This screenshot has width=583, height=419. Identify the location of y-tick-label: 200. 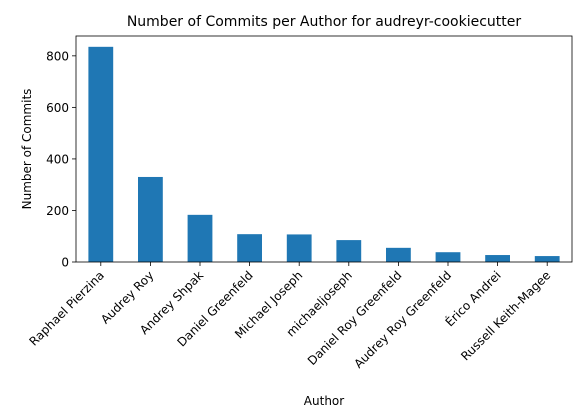
(57, 211).